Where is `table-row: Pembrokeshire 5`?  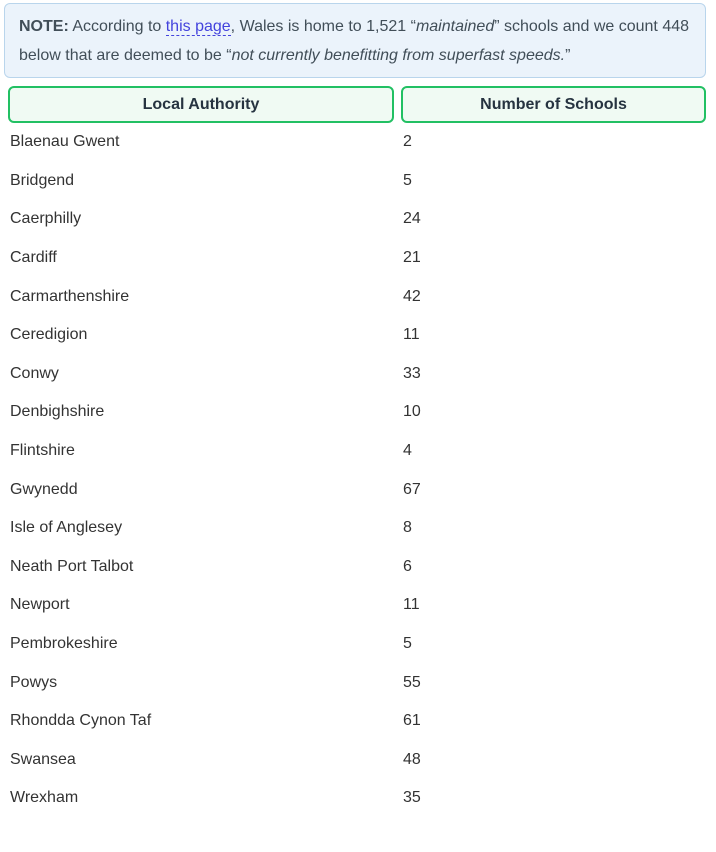 table-row: Pembrokeshire 5 is located at coordinates (357, 644).